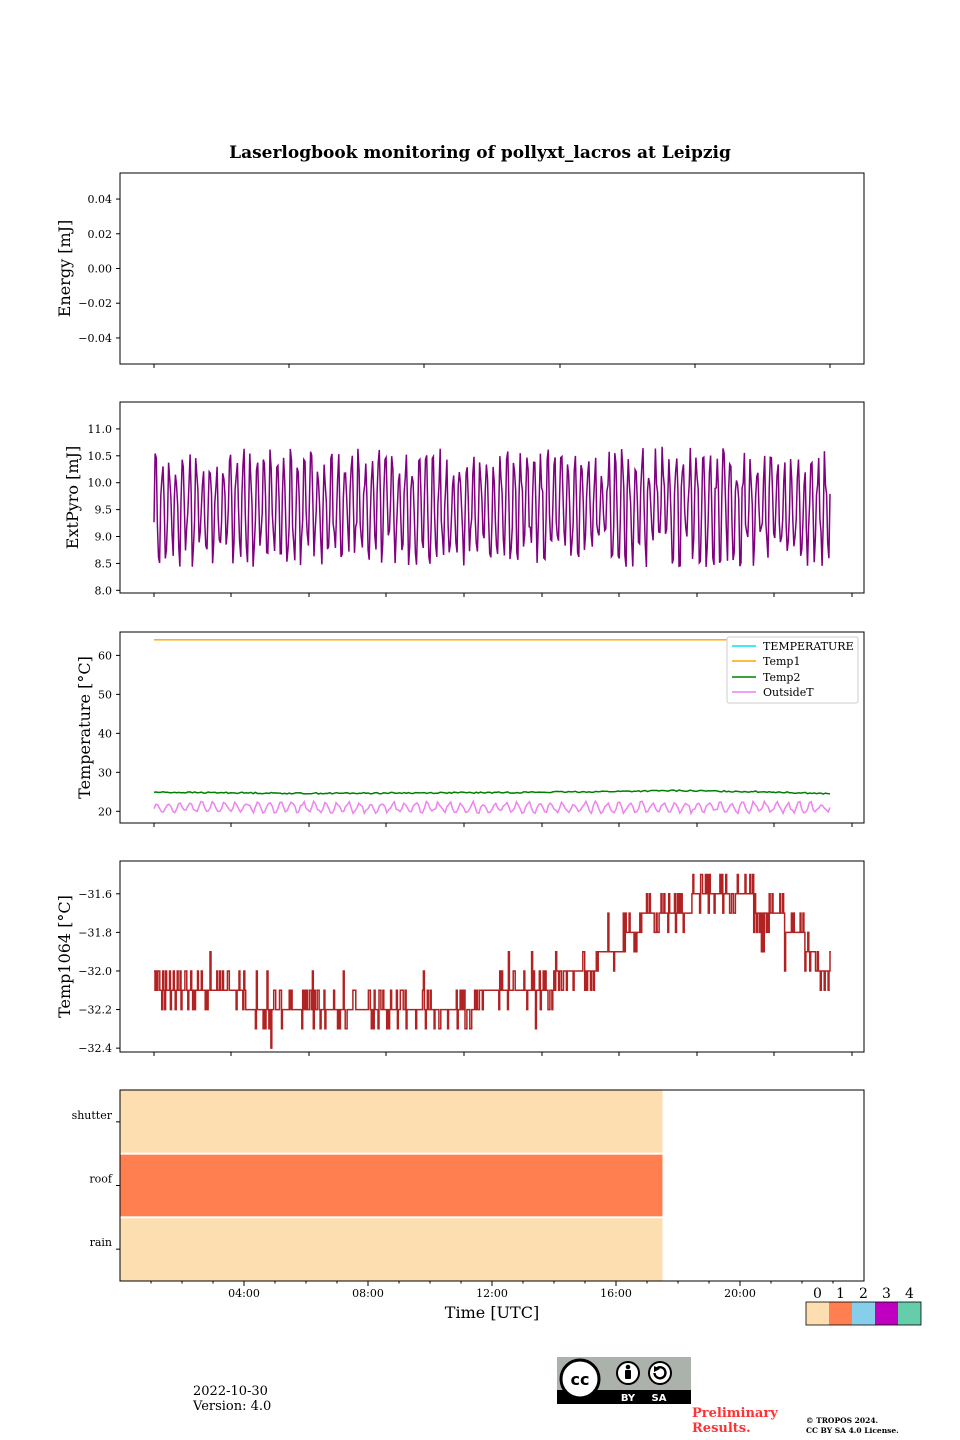  What do you see at coordinates (616, 1293) in the screenshot?
I see `x-tick-label: 16:00` at bounding box center [616, 1293].